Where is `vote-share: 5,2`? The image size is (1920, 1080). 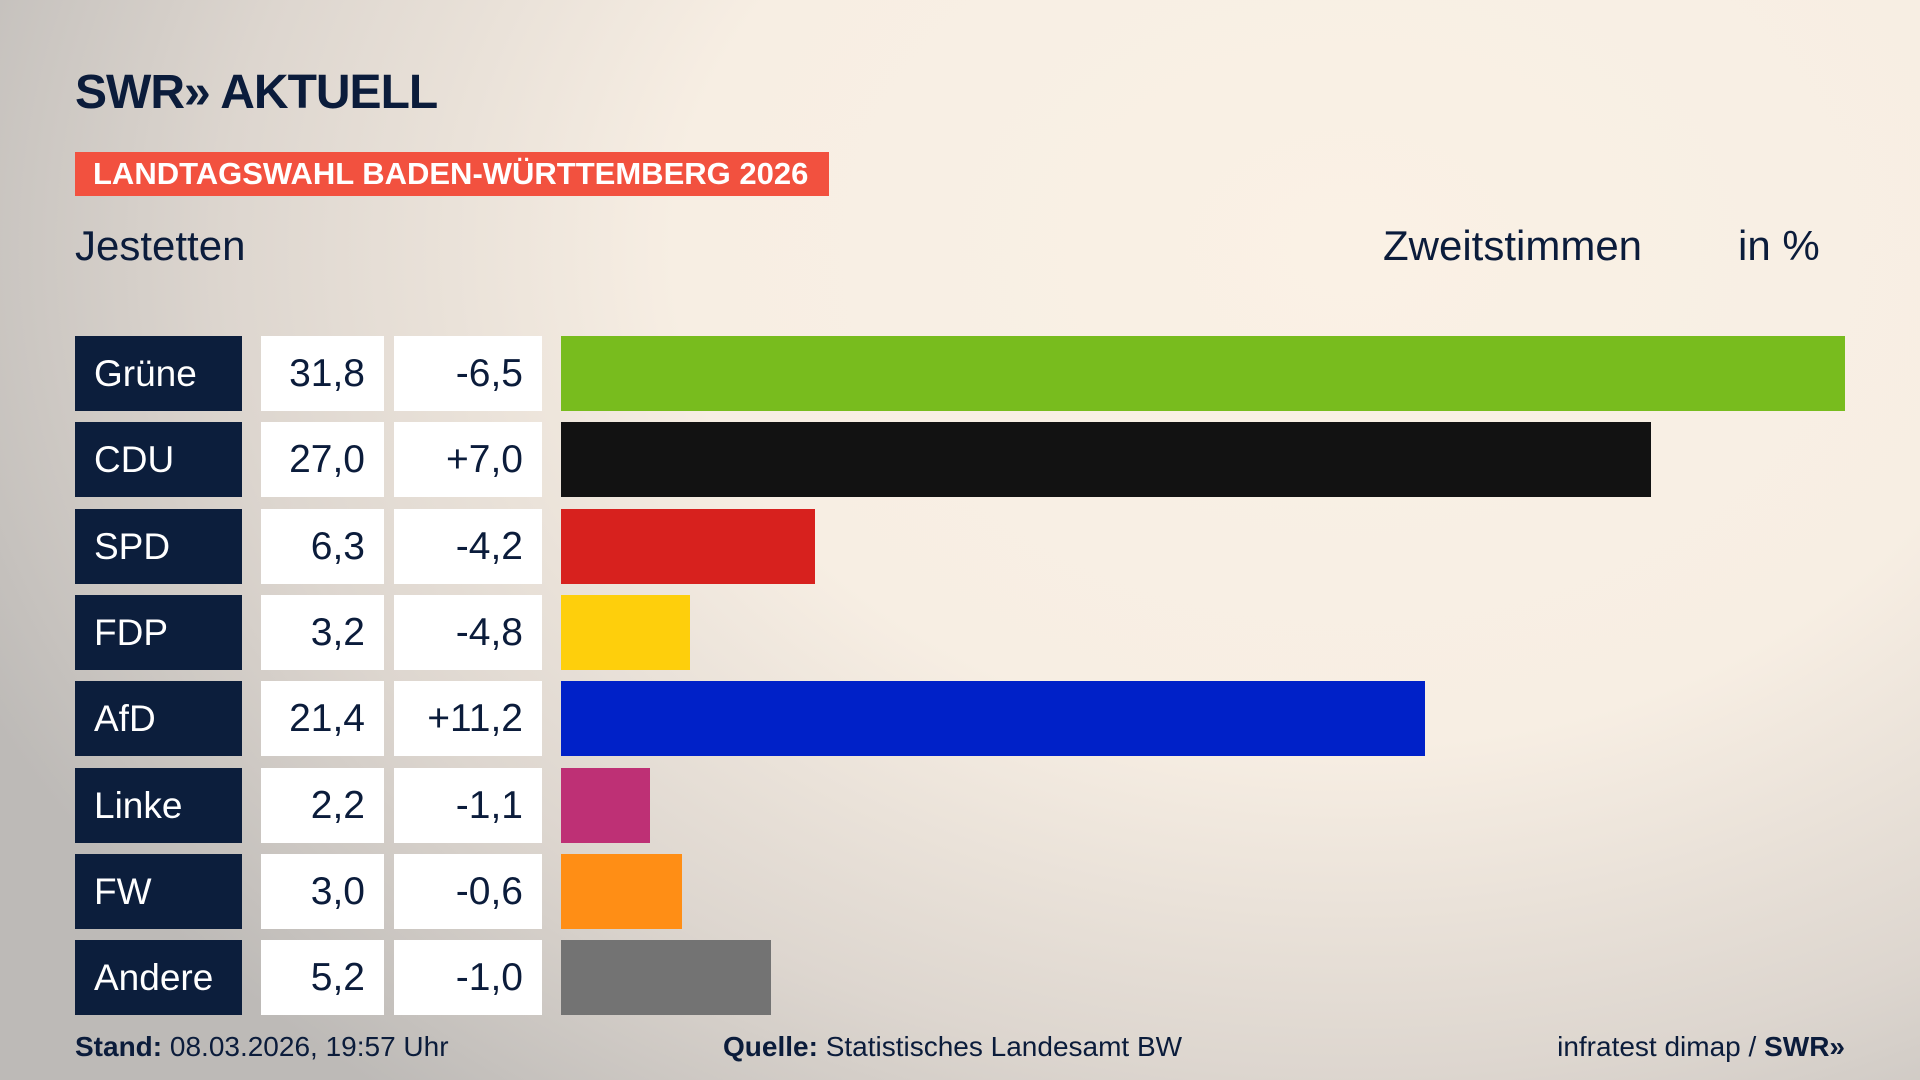
vote-share: 5,2 is located at coordinates (322, 978).